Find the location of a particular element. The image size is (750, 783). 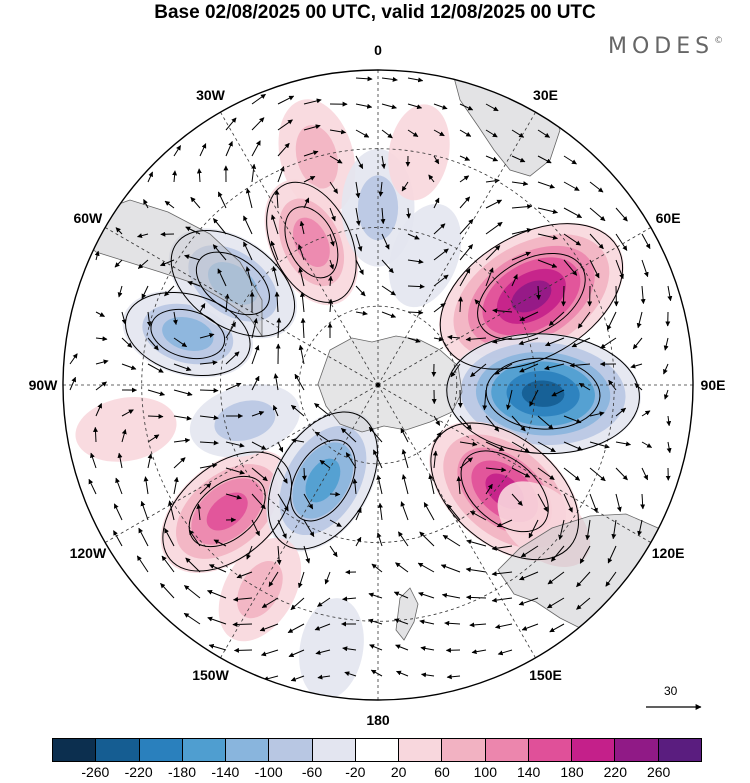

anomaly-band is located at coordinates (188, 334).